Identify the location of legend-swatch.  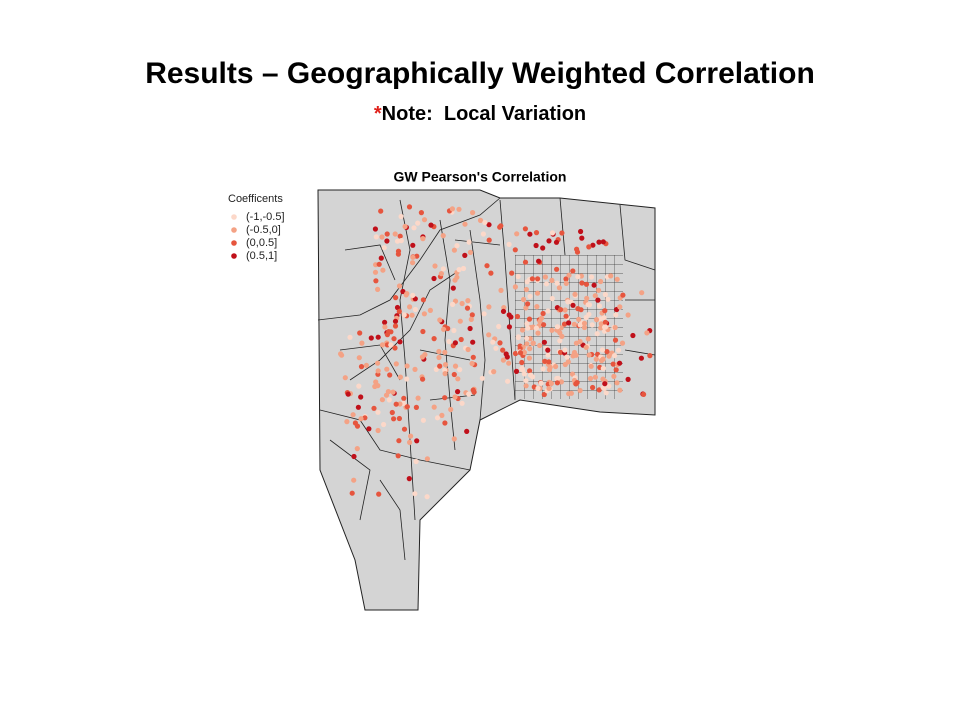
(234, 243).